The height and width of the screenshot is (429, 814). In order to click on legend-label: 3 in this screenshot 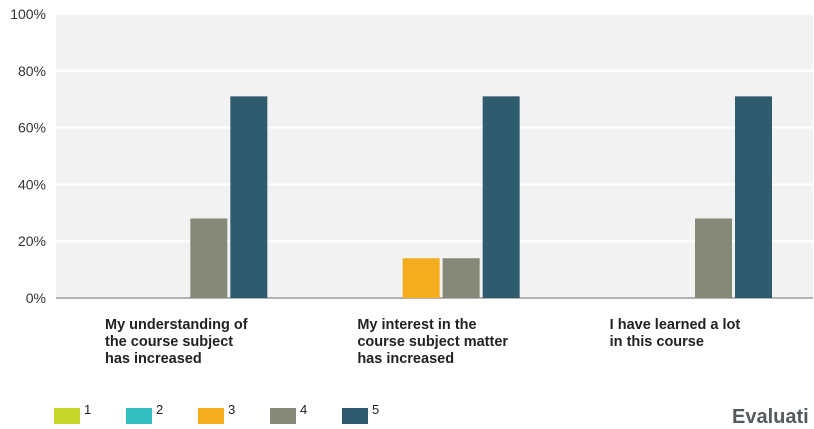, I will do `click(232, 409)`.